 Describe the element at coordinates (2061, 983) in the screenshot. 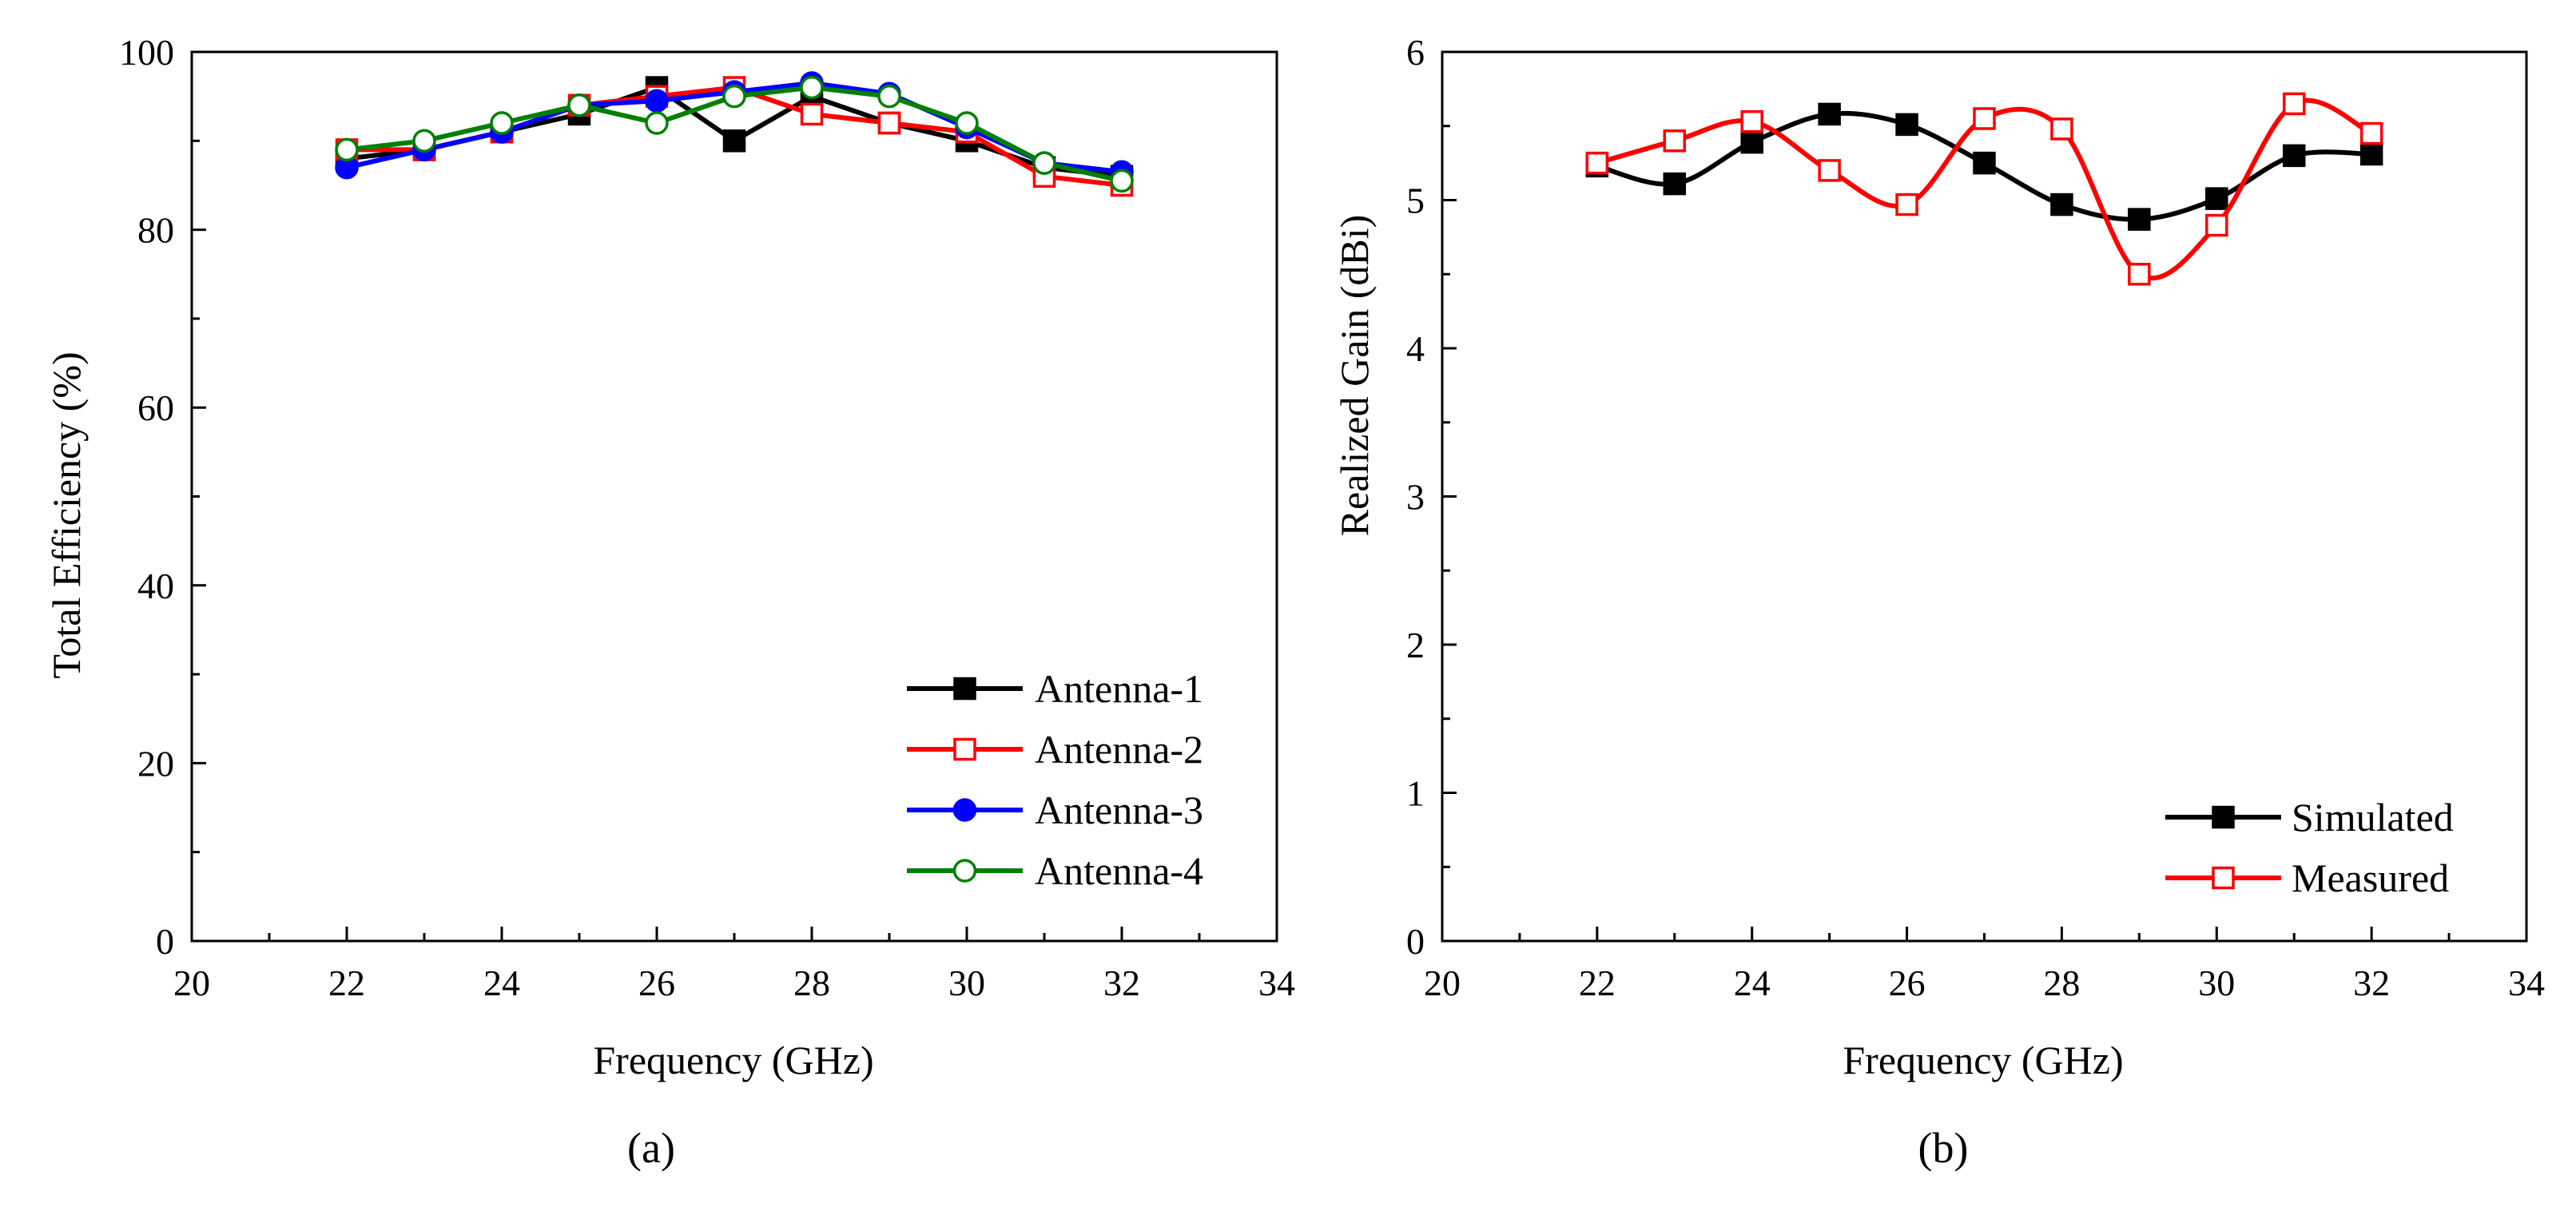

I see `gain-x-tick-label: 28` at that location.